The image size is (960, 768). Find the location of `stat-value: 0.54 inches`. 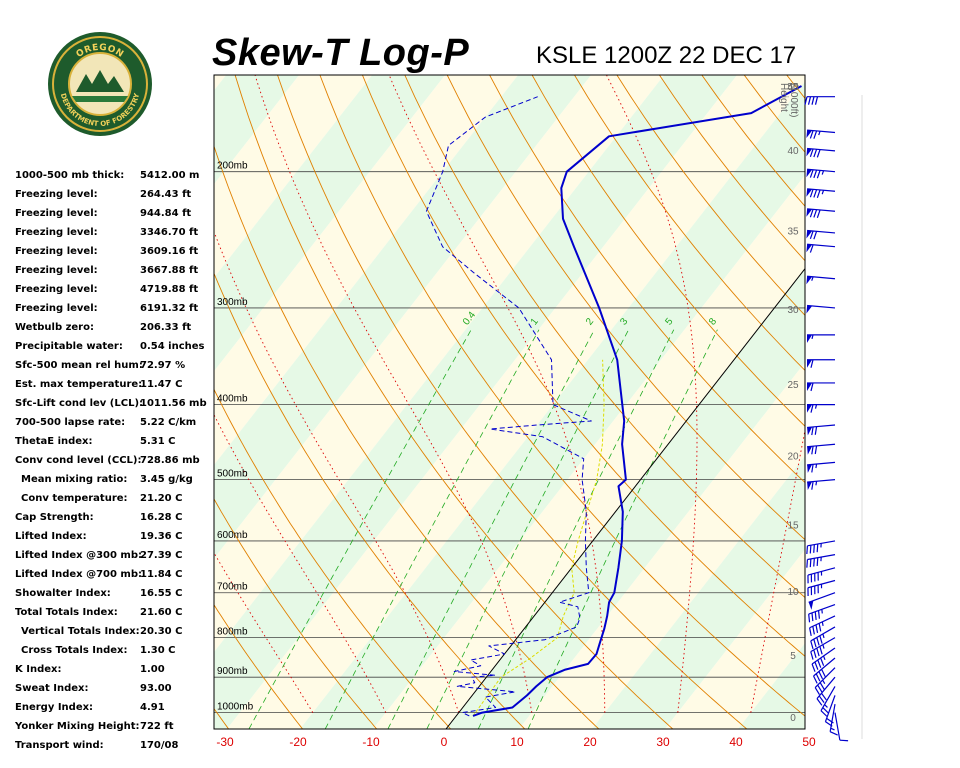

stat-value: 0.54 inches is located at coordinates (172, 346).